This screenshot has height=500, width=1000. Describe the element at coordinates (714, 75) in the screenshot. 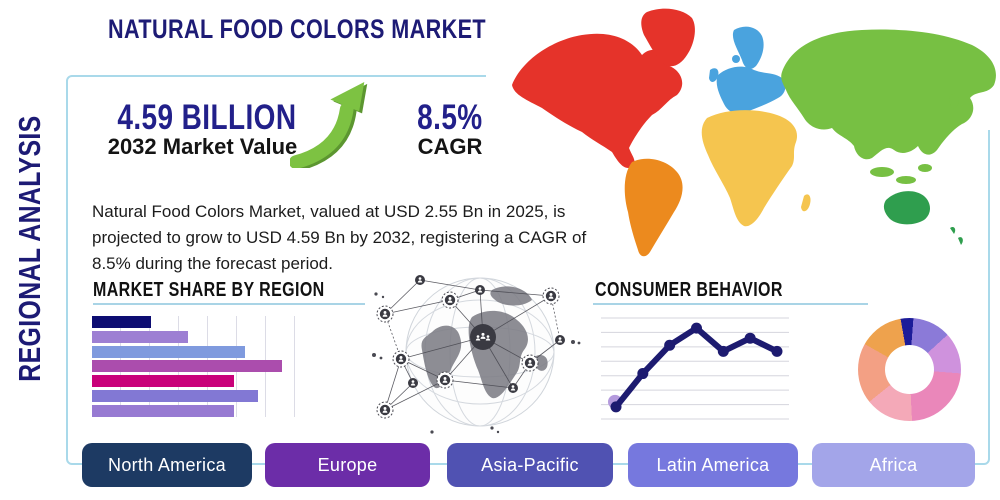

I see `map-united-kingdom` at that location.